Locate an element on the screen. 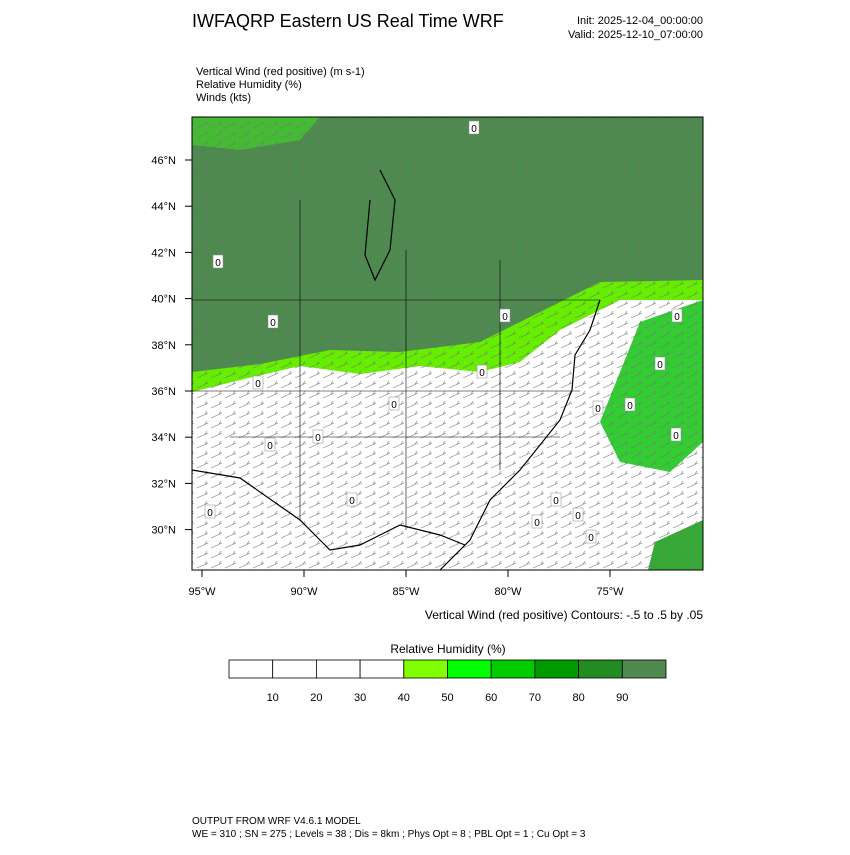 The width and height of the screenshot is (850, 855). lat-tick-label: 34°N is located at coordinates (163, 438).